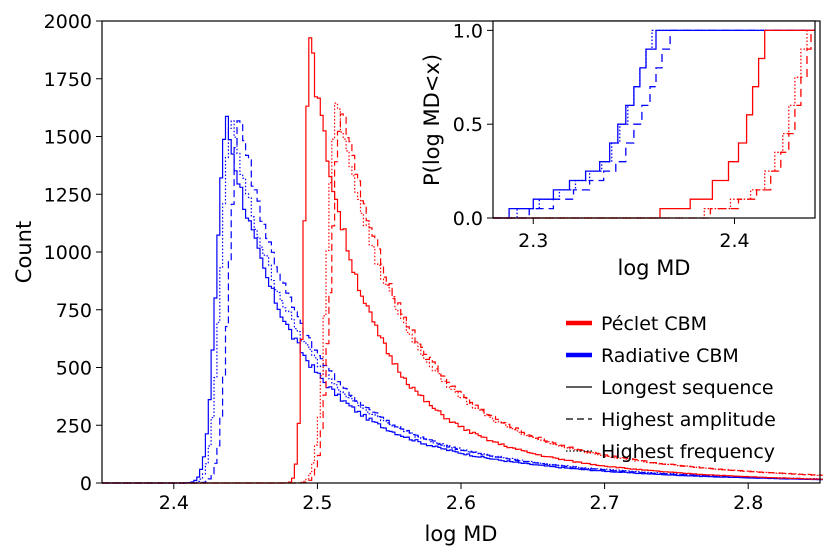 The height and width of the screenshot is (554, 830). Describe the element at coordinates (734, 241) in the screenshot. I see `inset-x-tick-label: 2.4` at that location.